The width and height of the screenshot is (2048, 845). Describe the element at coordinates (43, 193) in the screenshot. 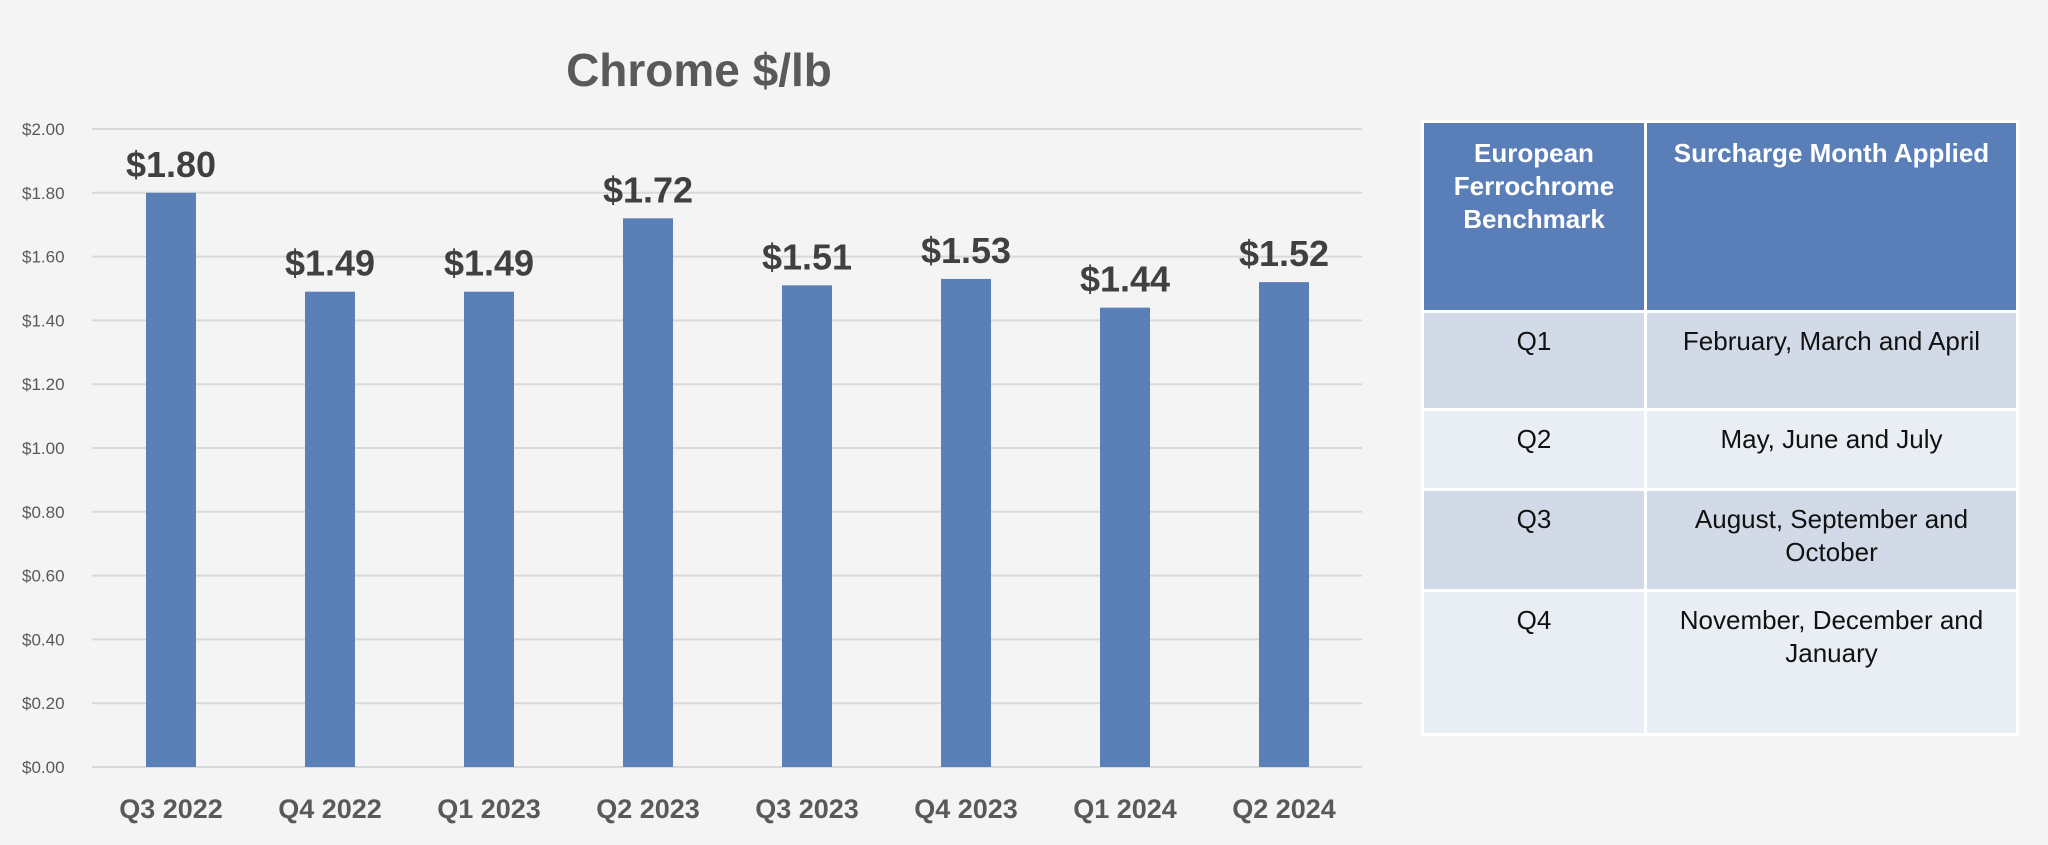

I see `y-tick-label: $1.80` at that location.